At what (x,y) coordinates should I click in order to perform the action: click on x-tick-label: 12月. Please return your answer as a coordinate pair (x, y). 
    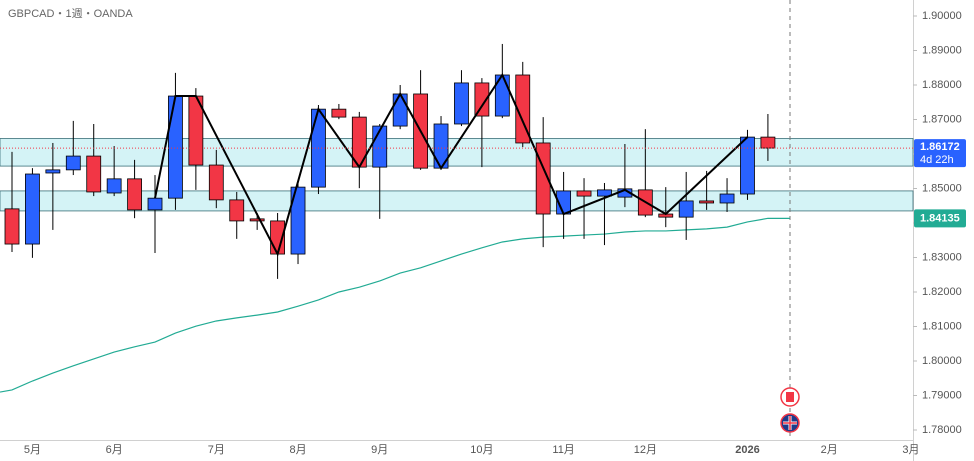
    Looking at the image, I should click on (645, 450).